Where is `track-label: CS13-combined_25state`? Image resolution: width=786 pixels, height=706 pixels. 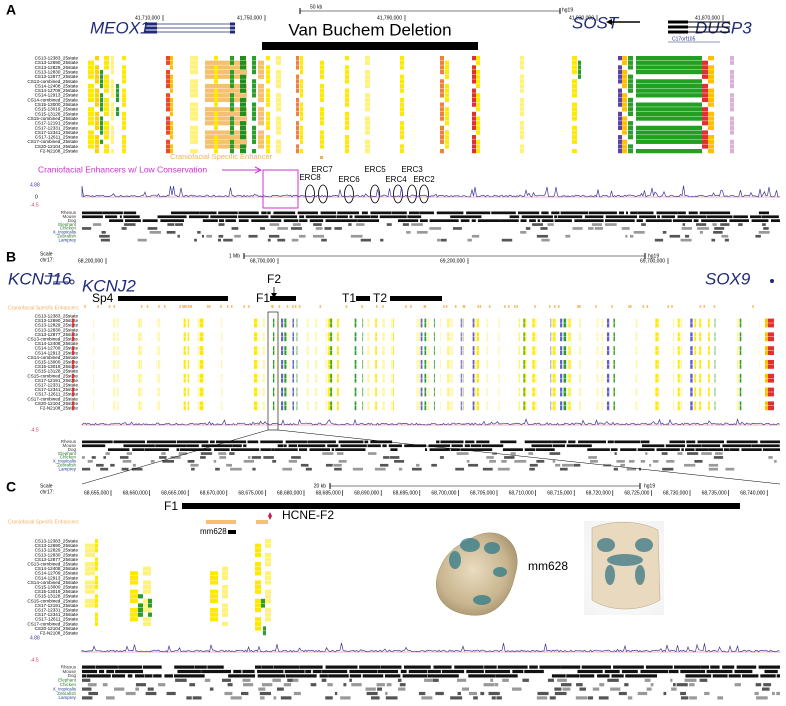
track-label: CS13-combined_25state is located at coordinates (52, 564).